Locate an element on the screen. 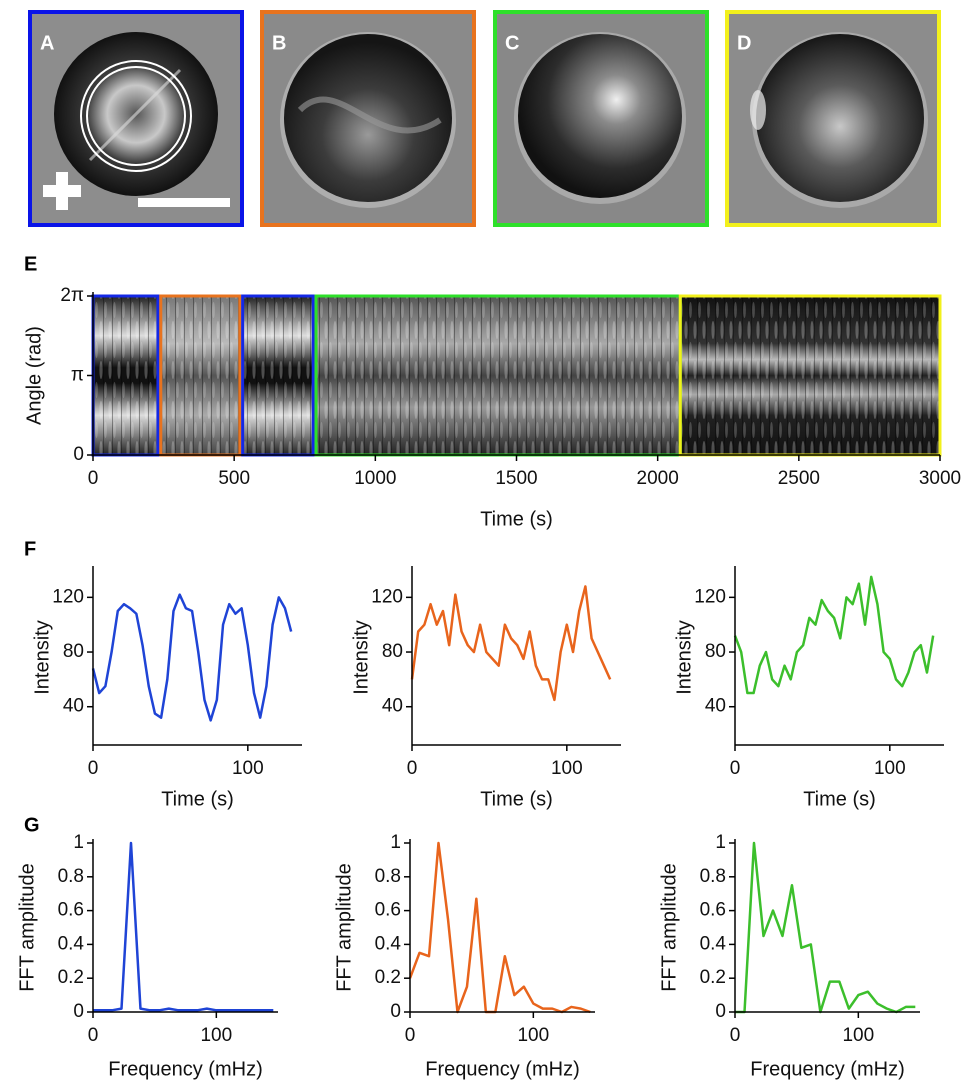 This screenshot has height=1089, width=969. x-tick-label: 500 is located at coordinates (234, 478).